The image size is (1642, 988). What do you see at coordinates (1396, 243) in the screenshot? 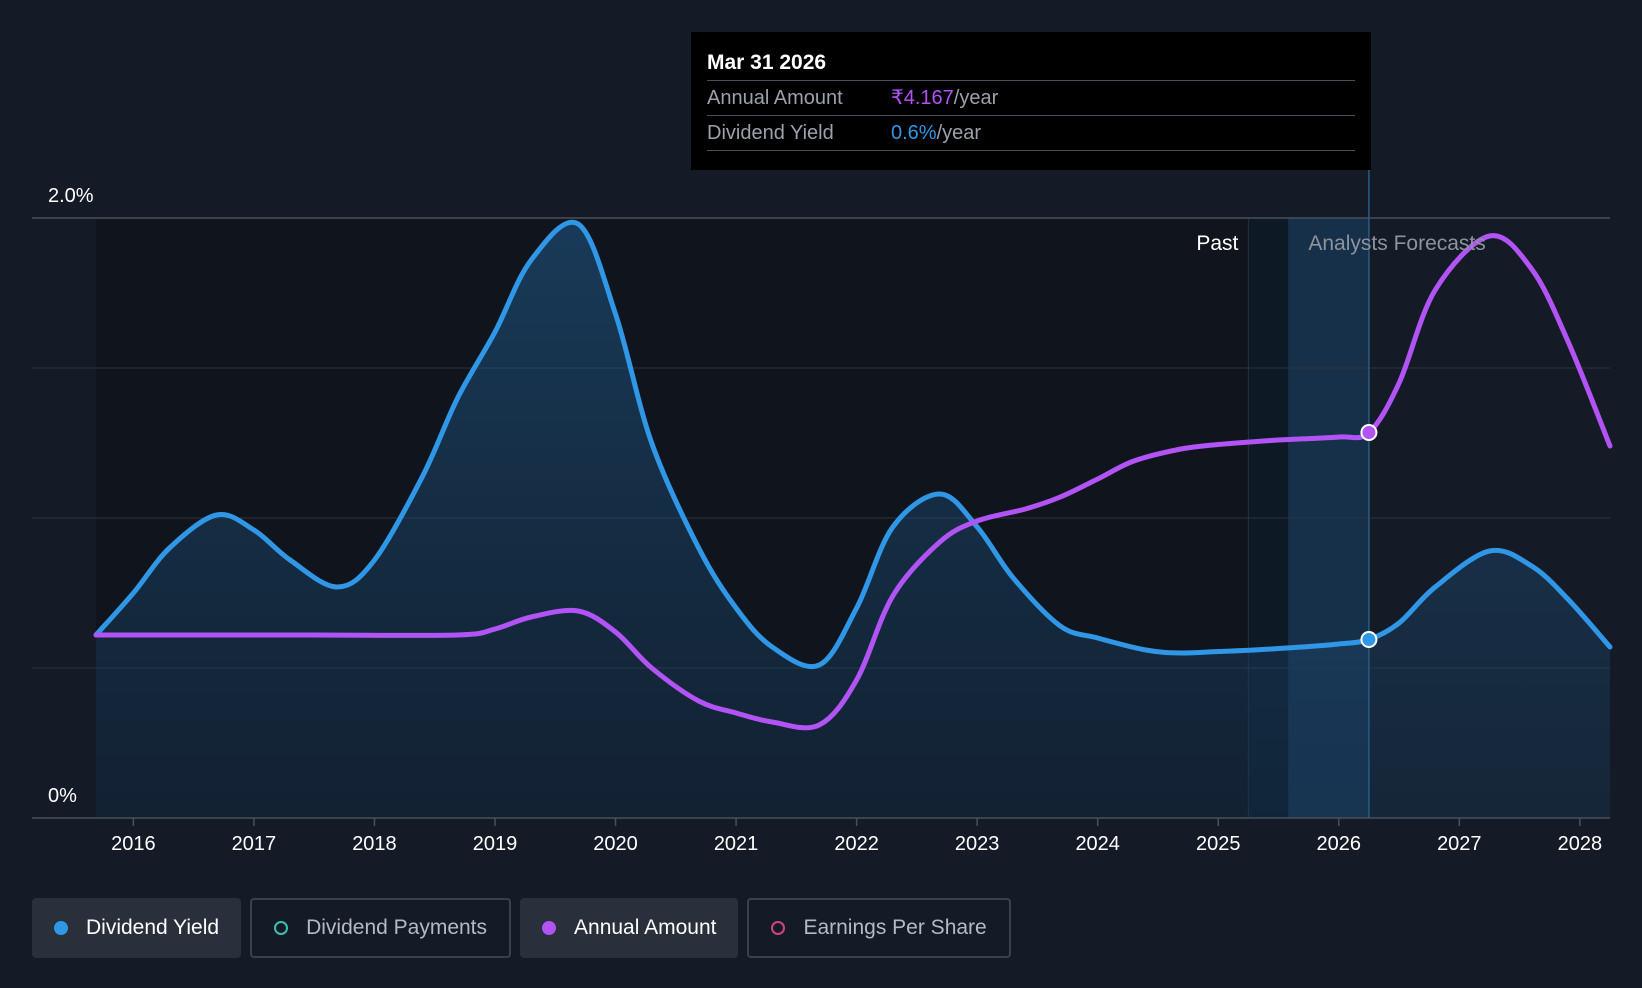
I see `forecast-label: Analysts Forecasts` at bounding box center [1396, 243].